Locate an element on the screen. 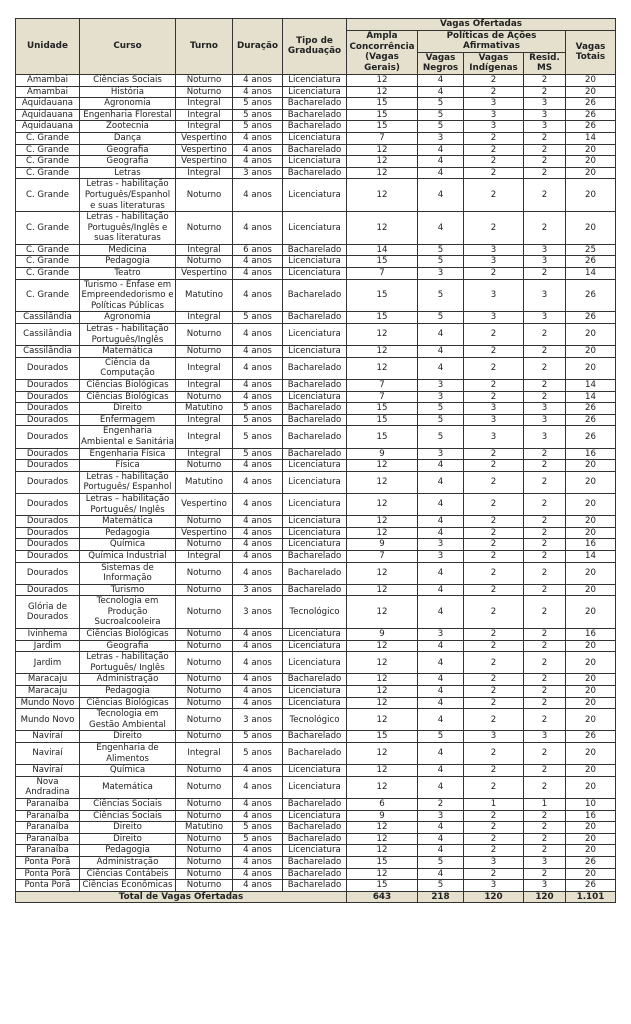 Image resolution: width=631 pixels, height=1024 pixels. cell-negros: 2 is located at coordinates (440, 804).